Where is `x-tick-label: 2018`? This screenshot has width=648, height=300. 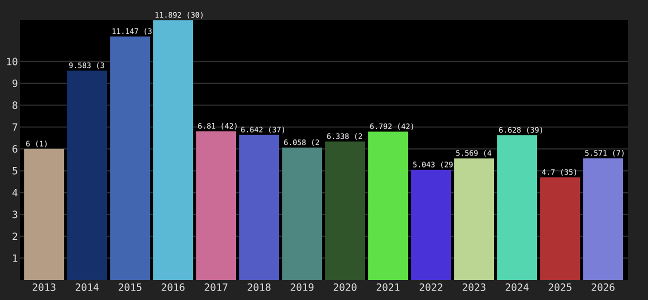
x-tick-label: 2018 is located at coordinates (259, 287).